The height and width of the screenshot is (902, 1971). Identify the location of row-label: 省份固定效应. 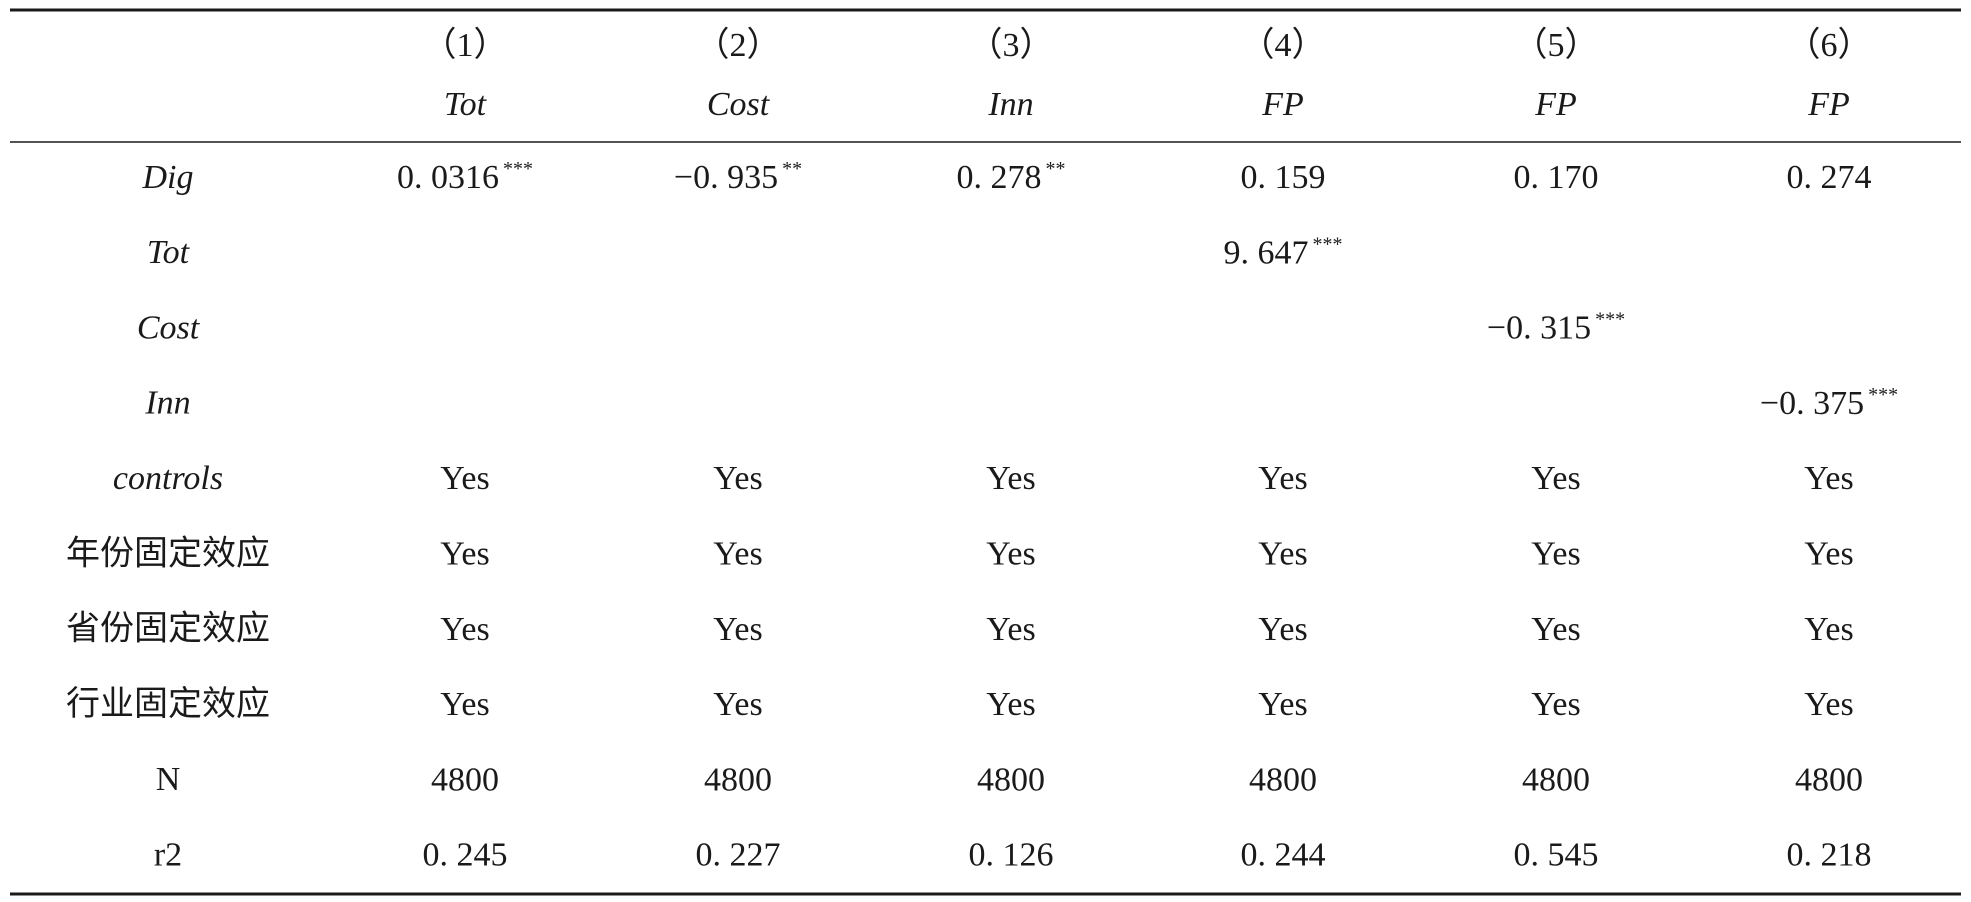
(168, 629).